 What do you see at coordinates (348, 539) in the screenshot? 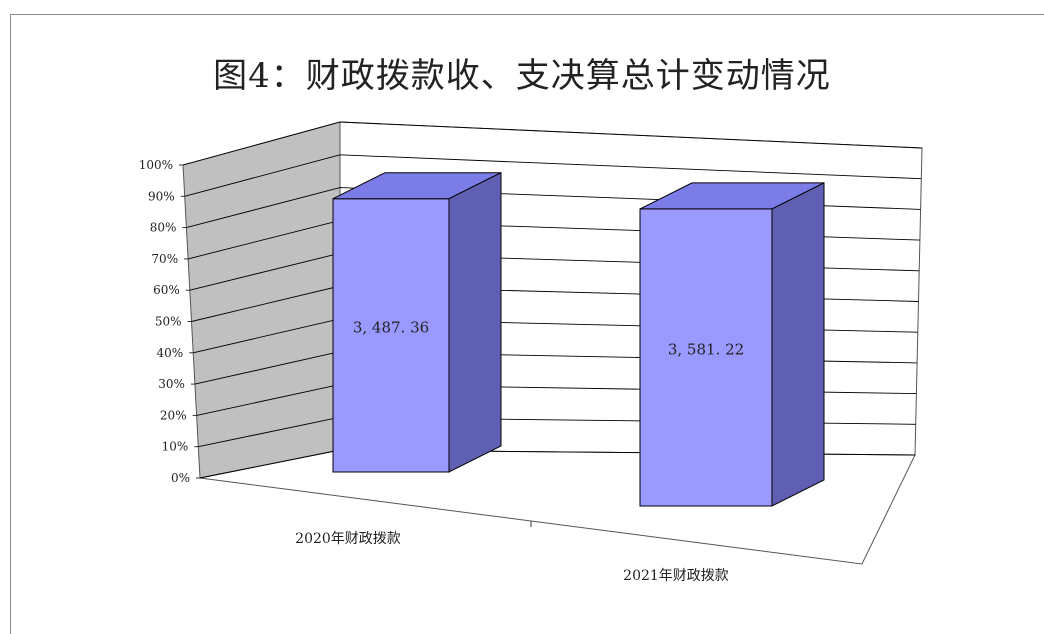
I see `x-category-label: 2020年财政拨款` at bounding box center [348, 539].